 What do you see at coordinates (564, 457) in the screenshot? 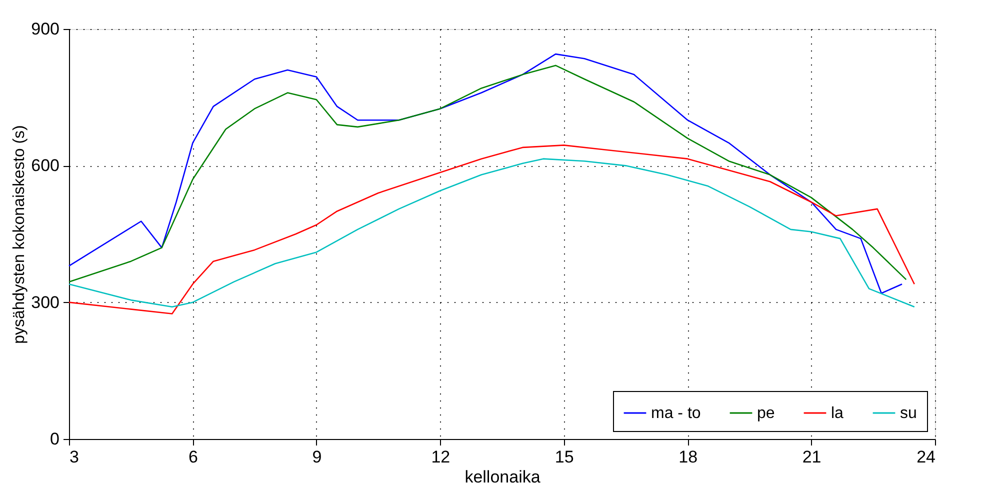
I see `x-tick-label: 15` at bounding box center [564, 457].